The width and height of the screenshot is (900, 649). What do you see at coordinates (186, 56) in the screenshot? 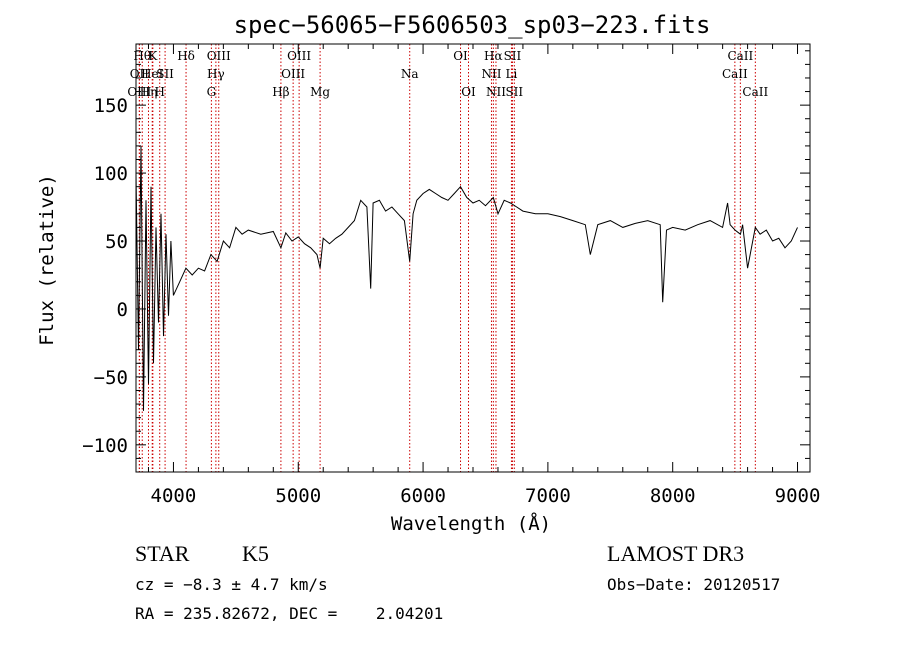
I see `line-marker-label-8: Hδ` at bounding box center [186, 56].